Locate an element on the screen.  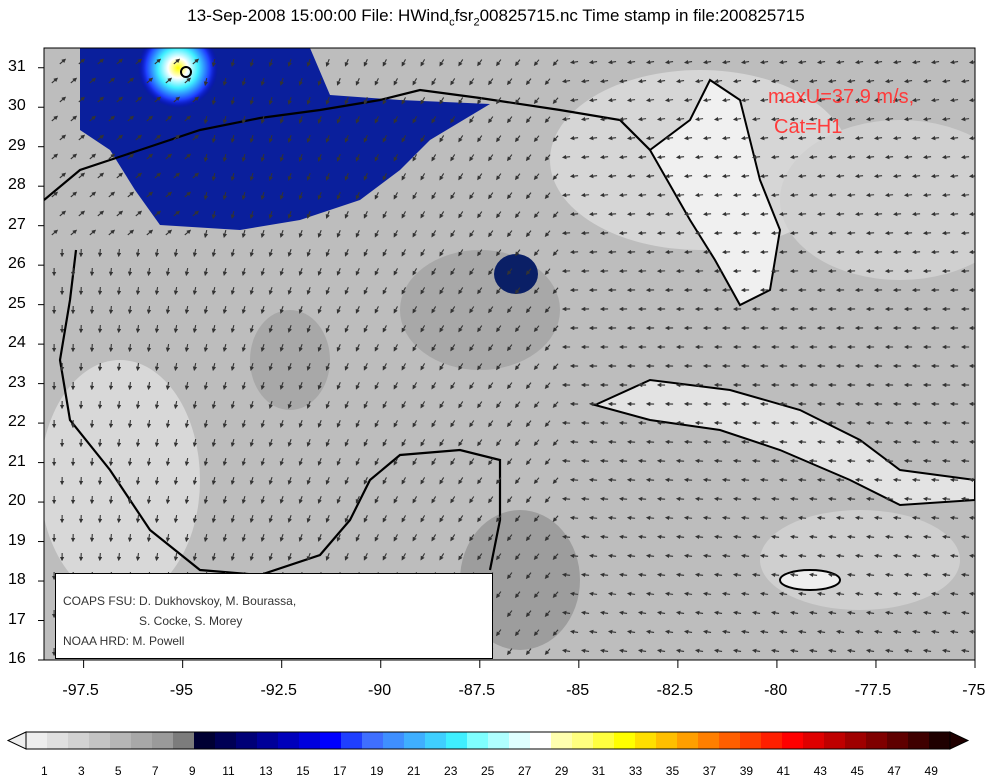
y-tick-label: 18 is located at coordinates (17, 580).